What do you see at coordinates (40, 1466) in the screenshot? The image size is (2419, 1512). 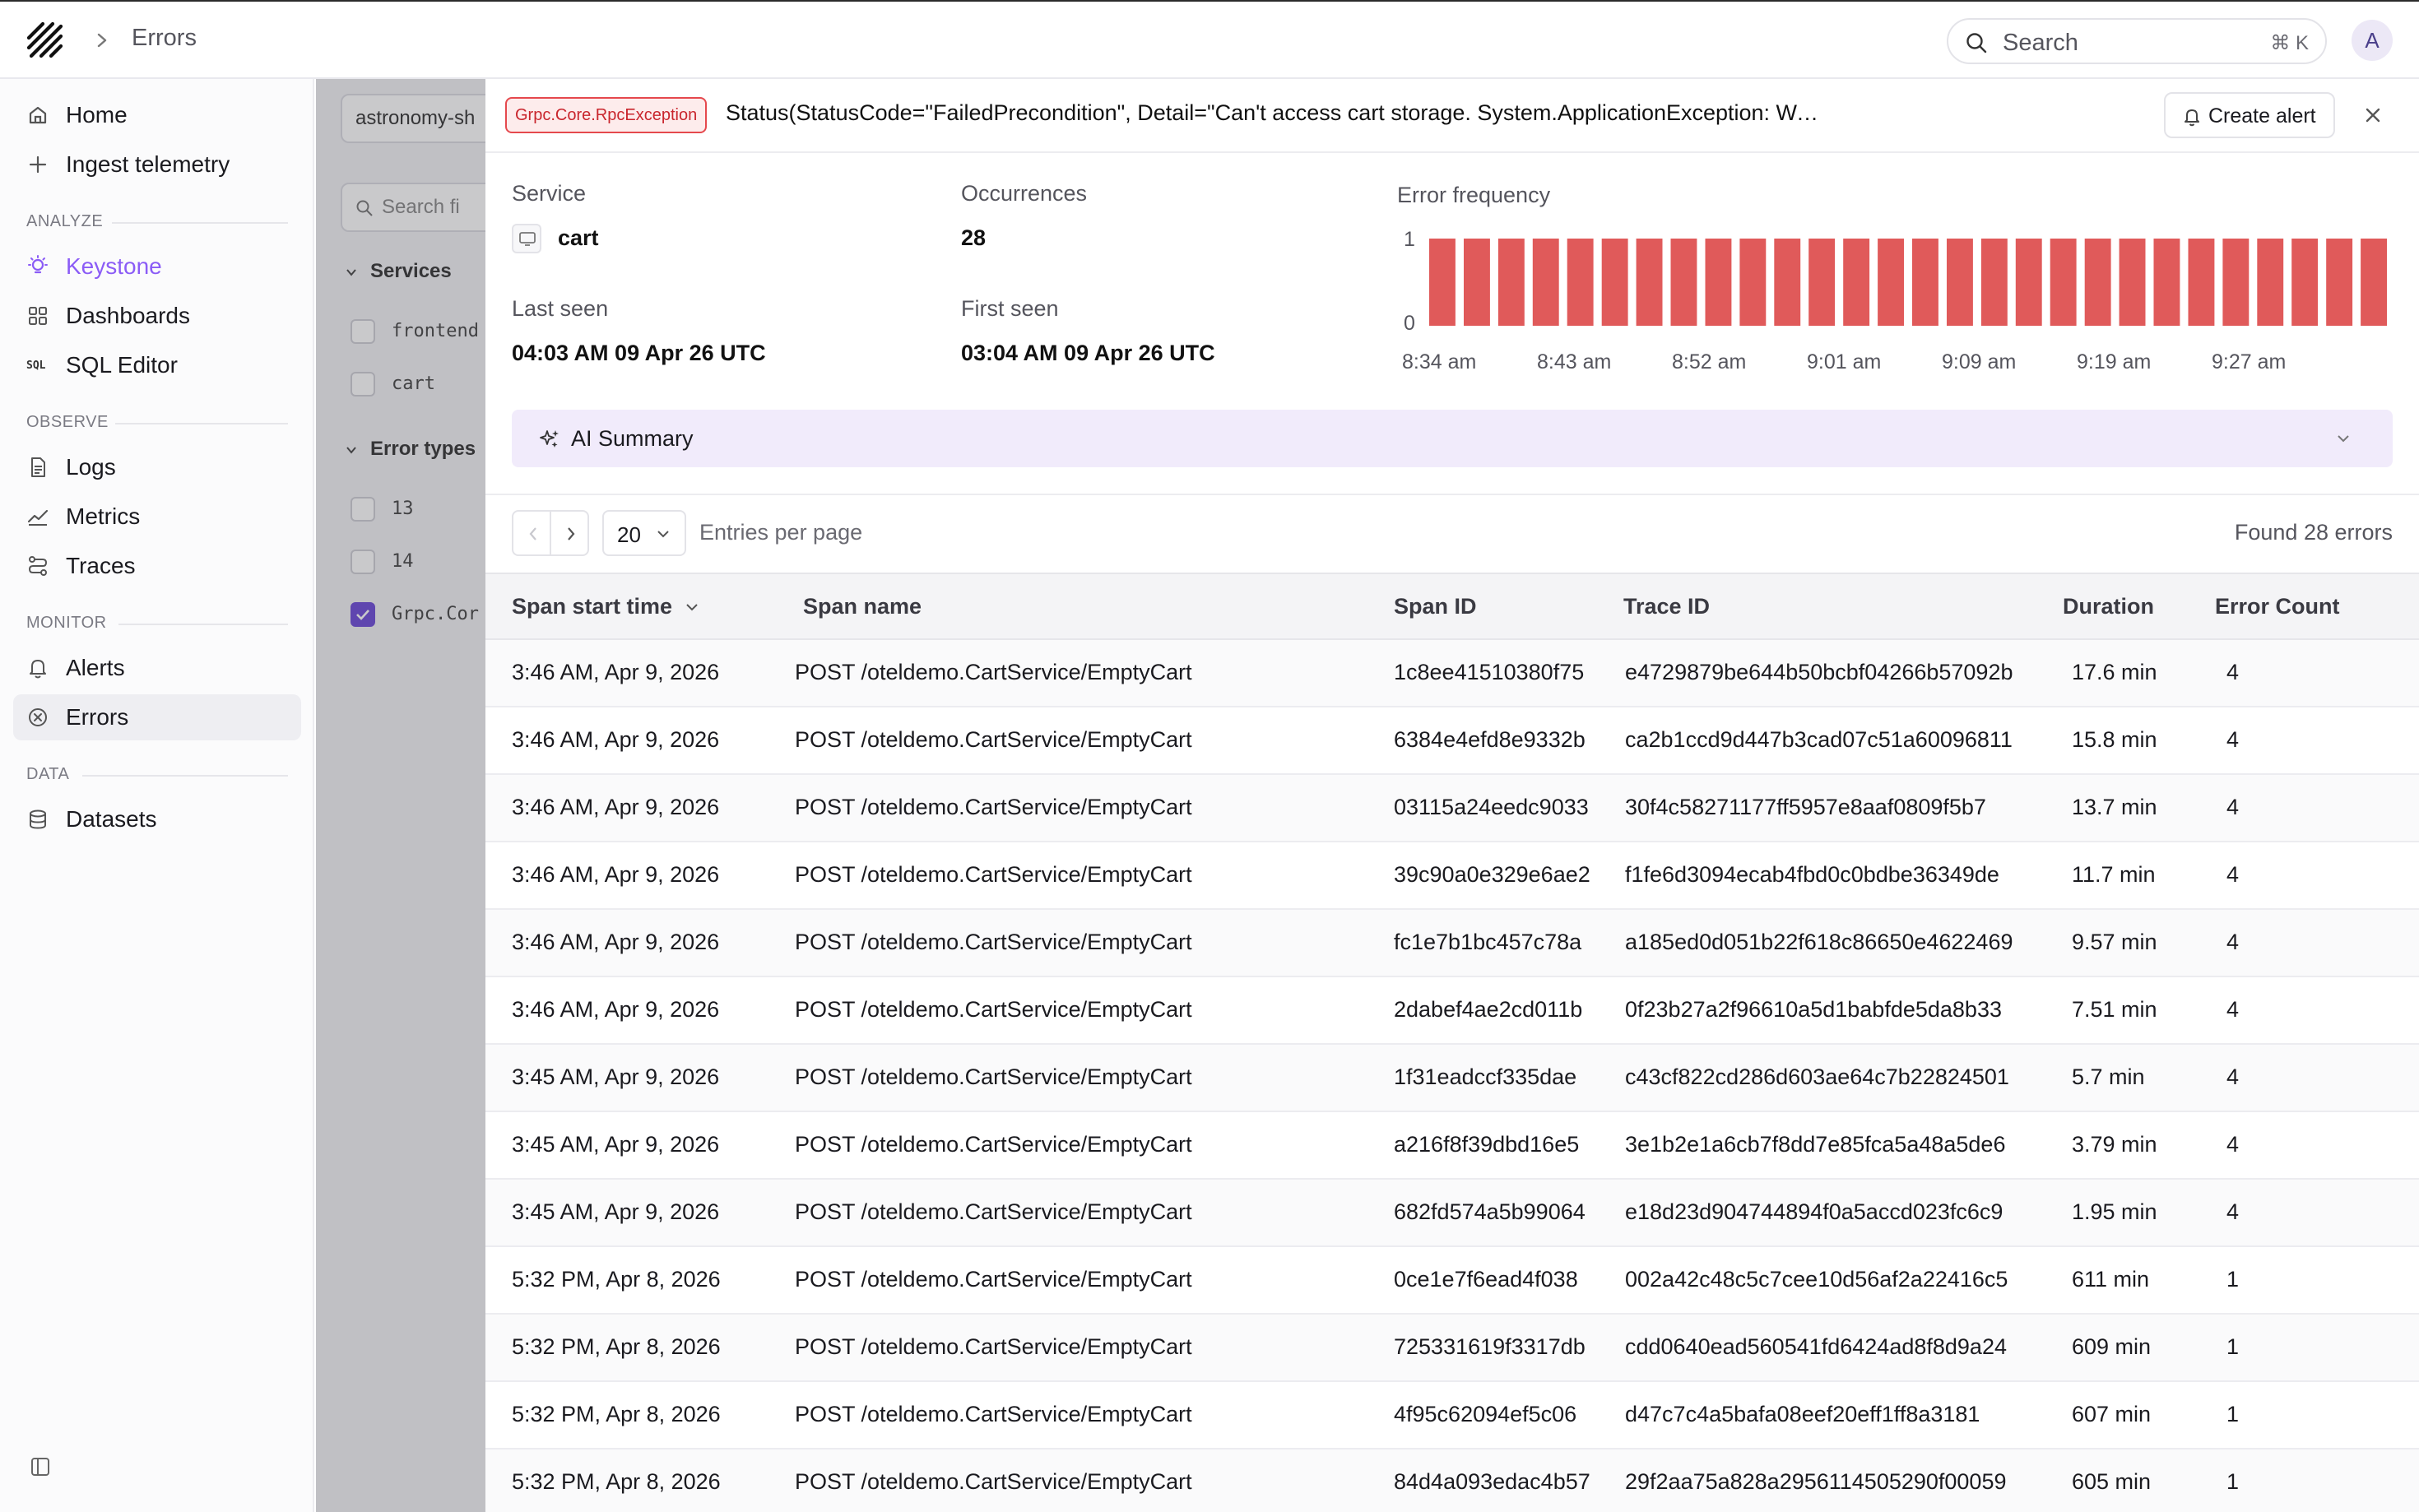 I see `sidebar-collapse-icon` at bounding box center [40, 1466].